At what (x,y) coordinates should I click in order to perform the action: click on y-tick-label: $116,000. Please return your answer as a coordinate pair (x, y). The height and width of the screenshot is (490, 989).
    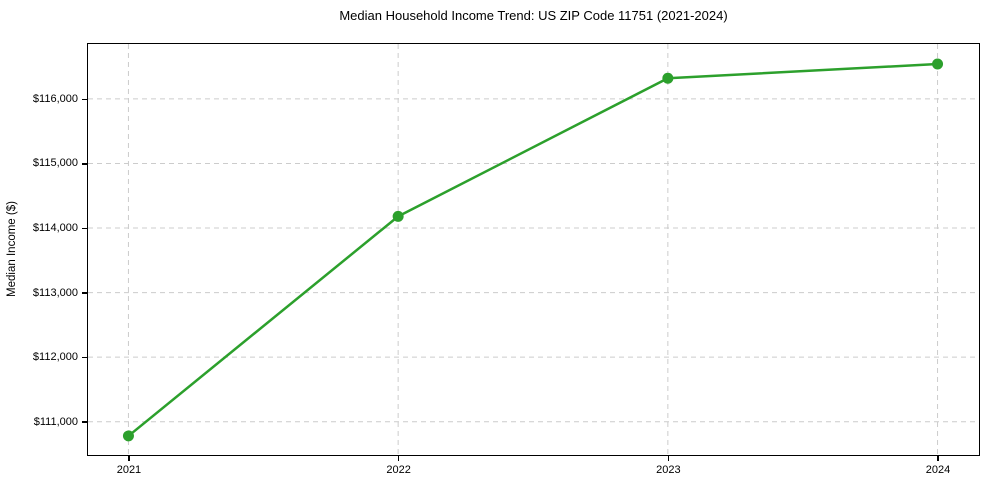
    Looking at the image, I should click on (55, 98).